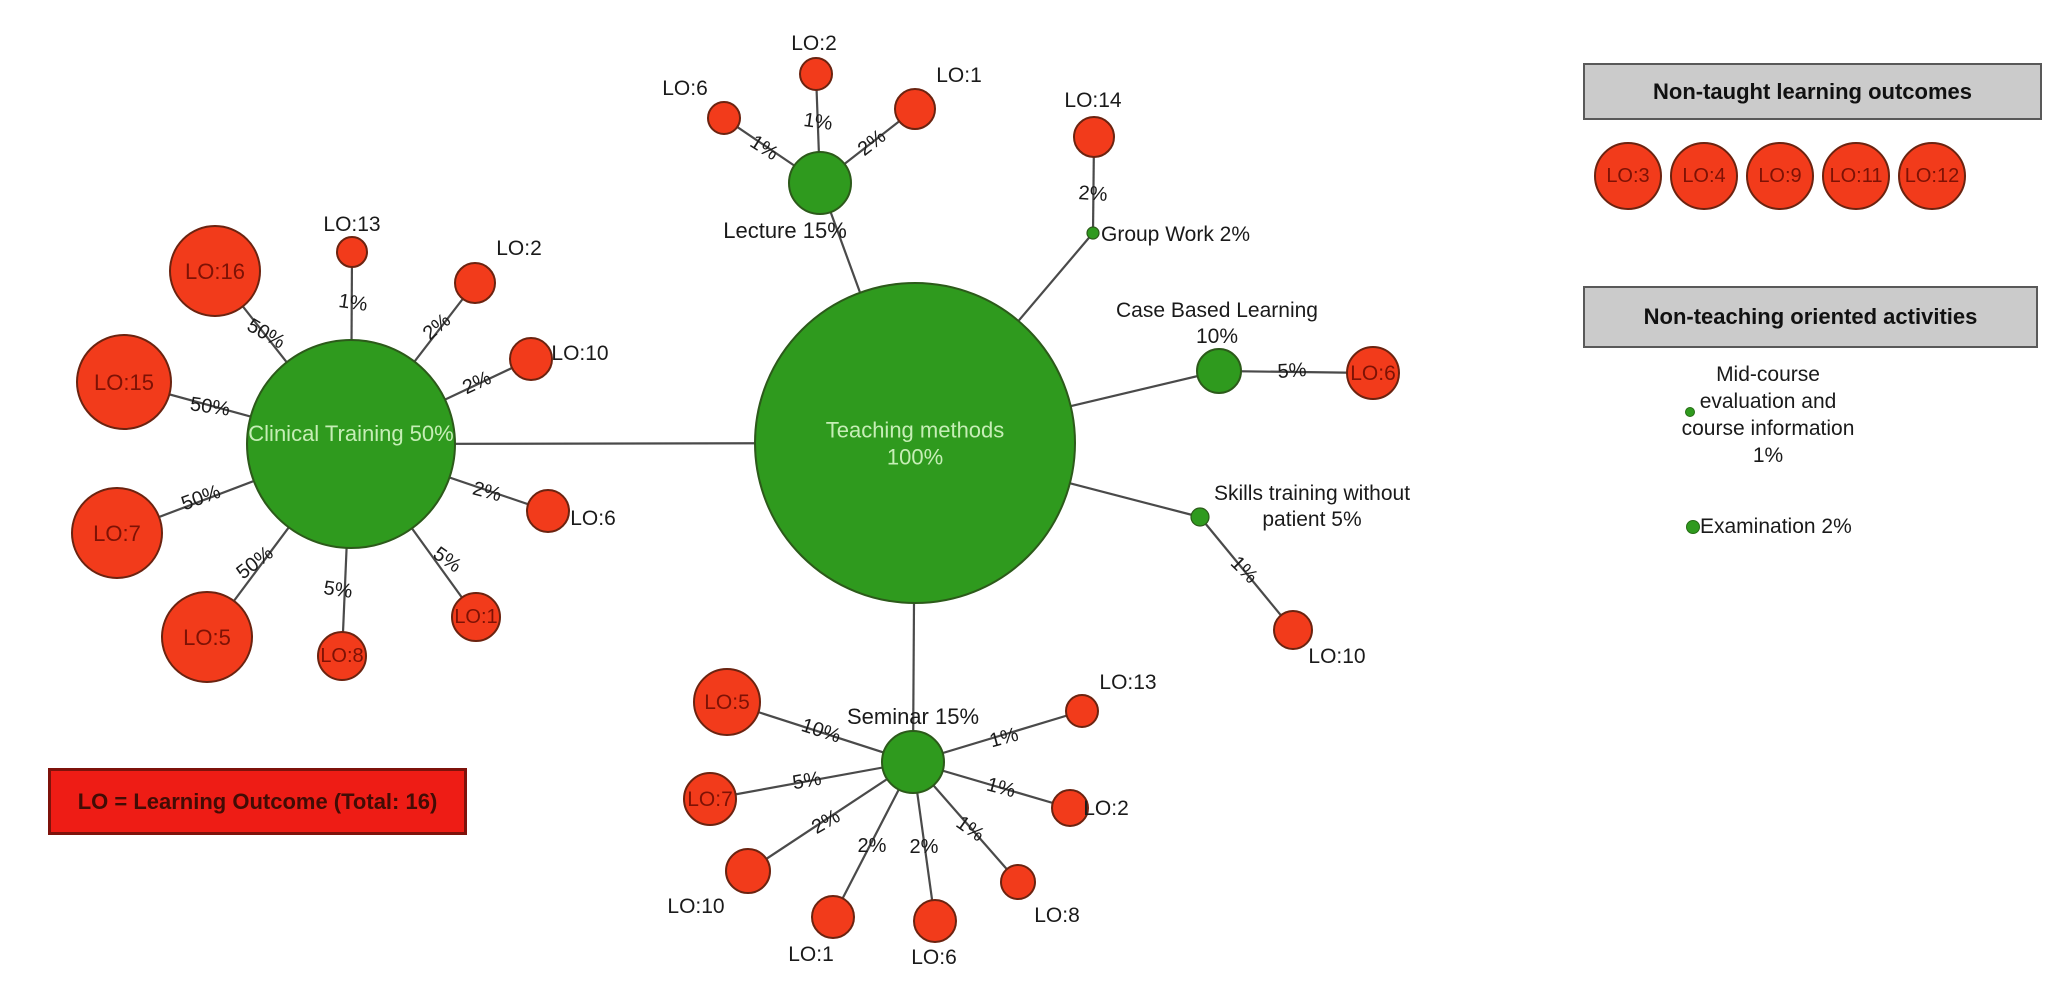  Describe the element at coordinates (1093, 100) in the screenshot. I see `node-label-lo14: LO:14` at that location.